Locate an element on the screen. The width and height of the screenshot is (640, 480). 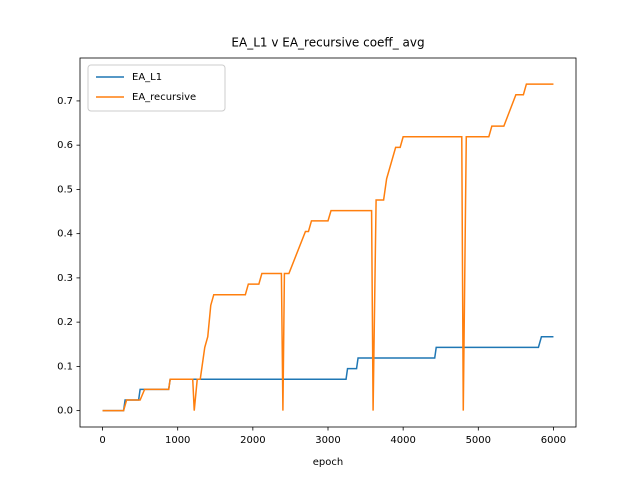
x-tick-label: 4000 is located at coordinates (402, 440).